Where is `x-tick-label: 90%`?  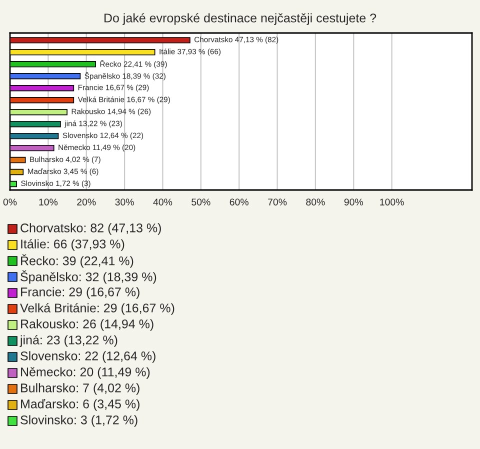 x-tick-label: 90% is located at coordinates (354, 202).